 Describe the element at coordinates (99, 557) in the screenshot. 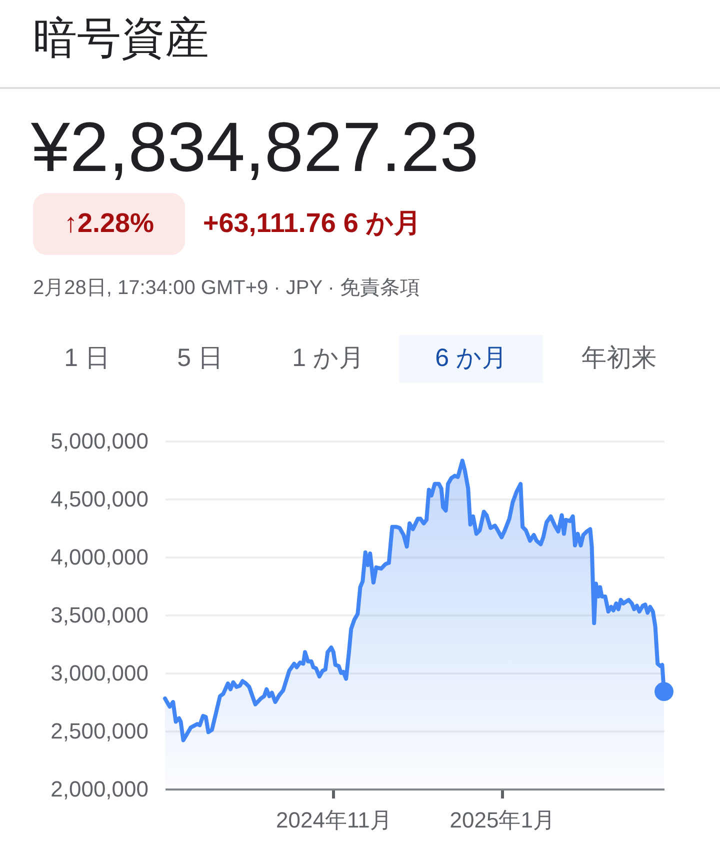

I see `y-tick-label: 4,000,000` at that location.